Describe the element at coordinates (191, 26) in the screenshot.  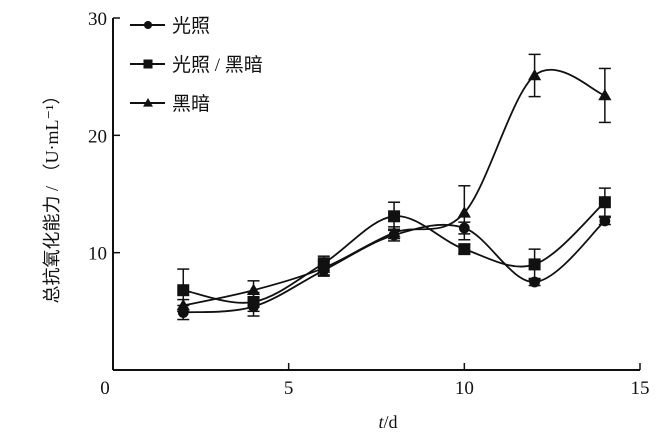
I see `legend-label: 光照` at that location.